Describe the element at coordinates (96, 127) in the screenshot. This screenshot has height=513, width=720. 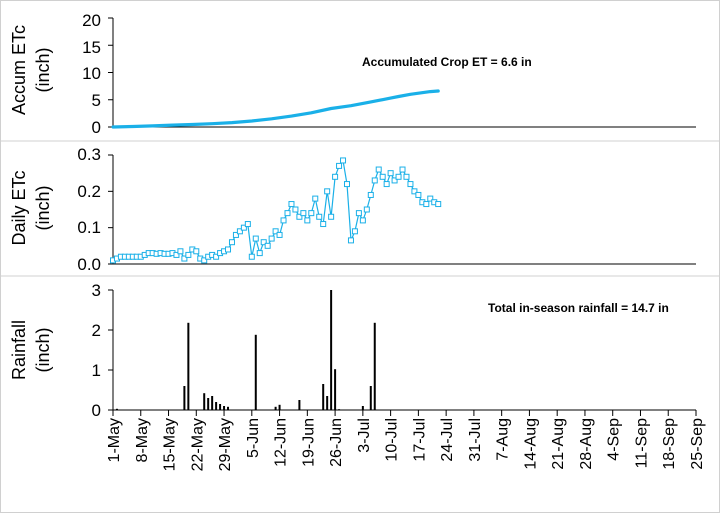
I see `accum-ytick-0: 0` at that location.